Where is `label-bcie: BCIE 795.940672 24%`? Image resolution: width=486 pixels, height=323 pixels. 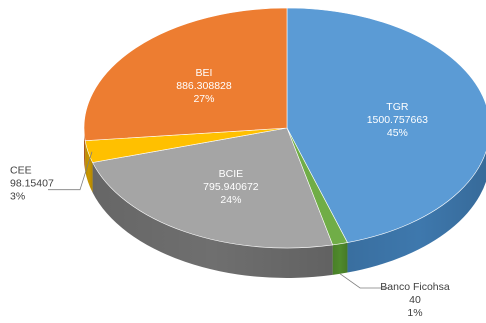
label-bcie: BCIE 795.940672 24% is located at coordinates (231, 187).